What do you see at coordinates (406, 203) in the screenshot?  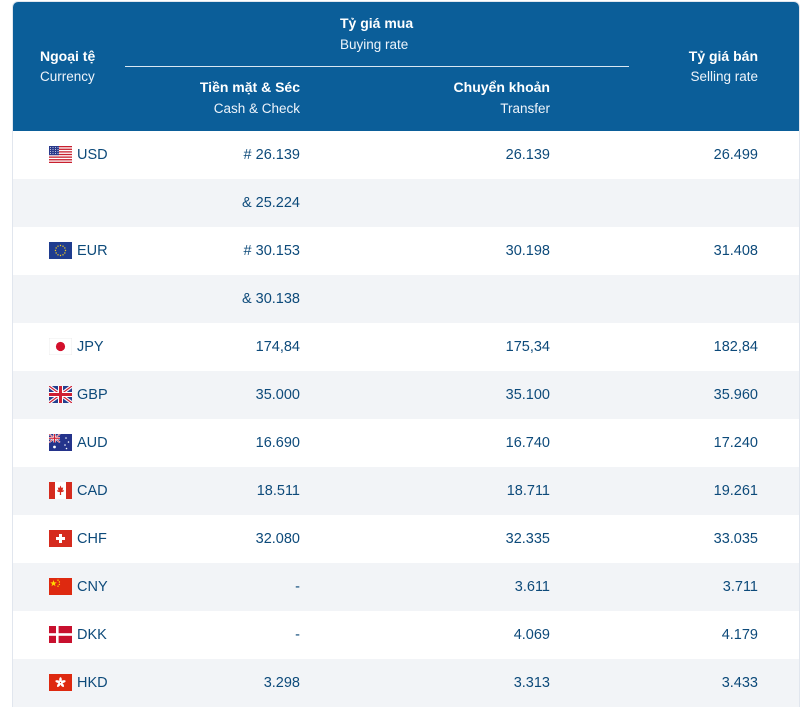 I see `table-row: & 25.224` at bounding box center [406, 203].